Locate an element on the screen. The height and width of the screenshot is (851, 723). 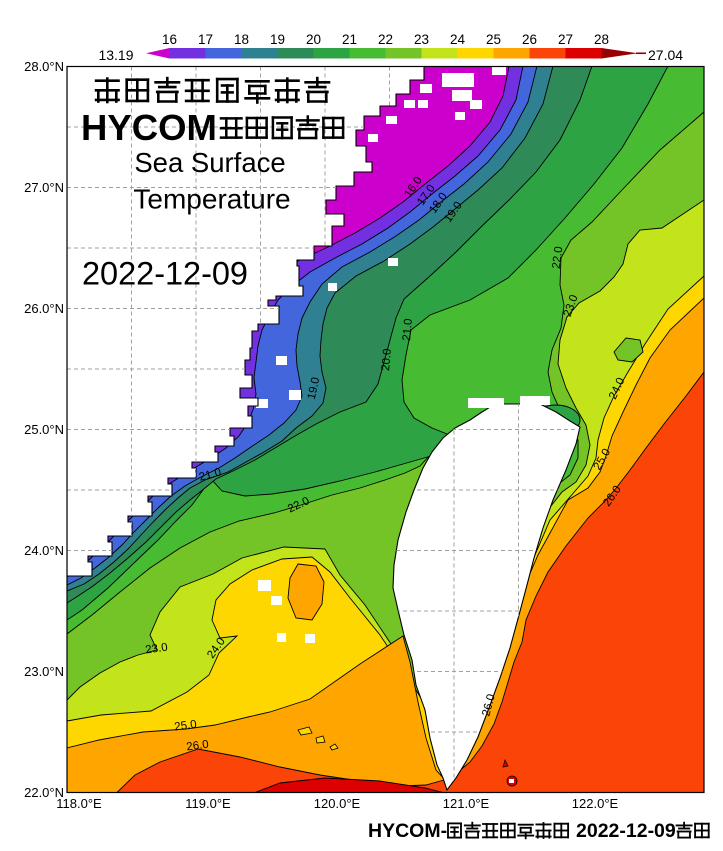
svg-text: 19 is located at coordinates (277, 39).